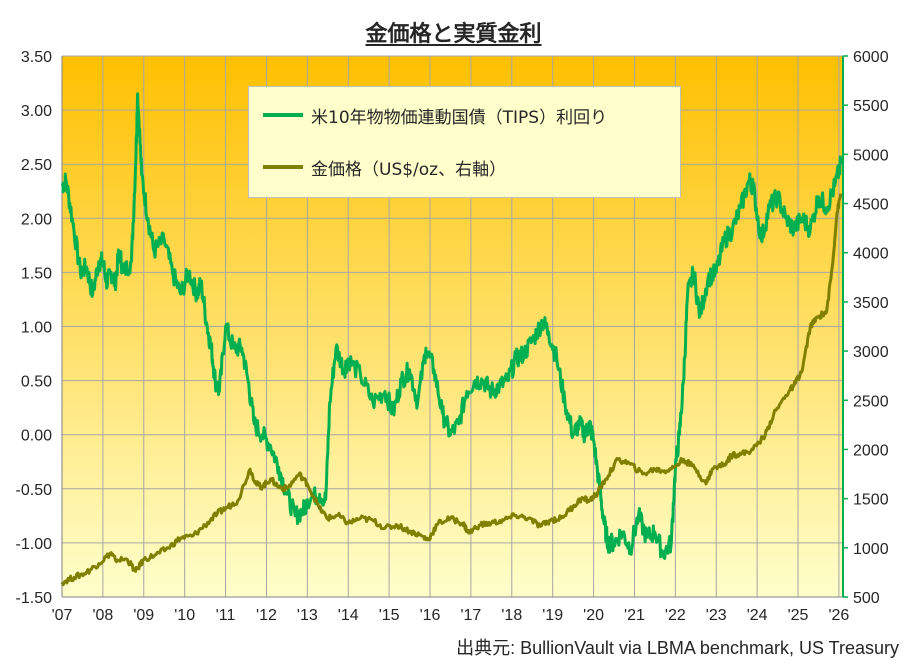 The image size is (907, 666). I want to click on x-tick-label: '19, so click(552, 615).